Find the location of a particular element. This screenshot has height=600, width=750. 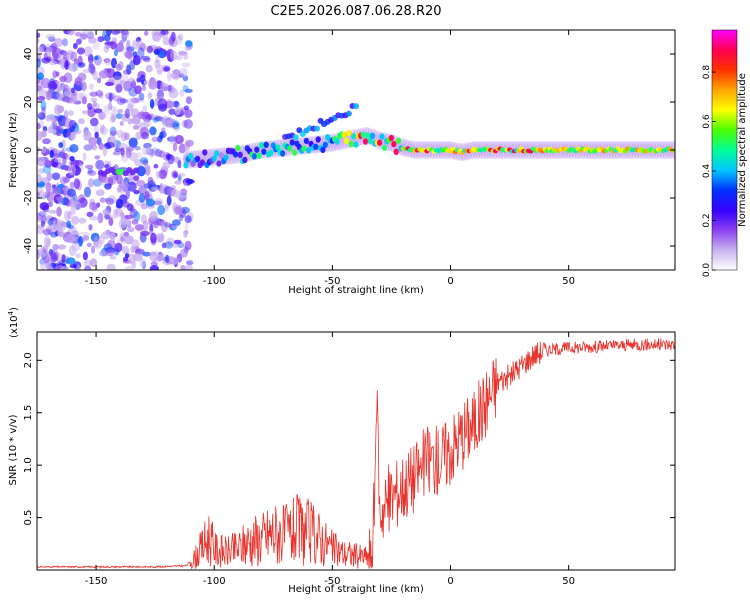

snr-ylabel: SNR (10 * v/v) is located at coordinates (13, 449).